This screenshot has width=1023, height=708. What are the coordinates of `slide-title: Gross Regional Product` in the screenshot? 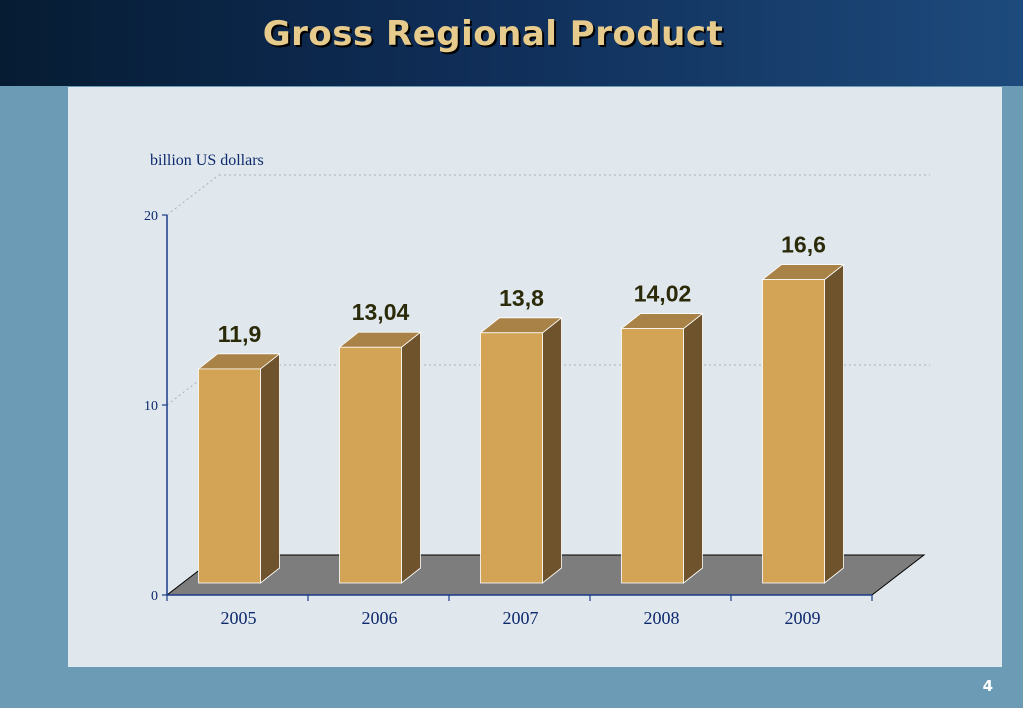 It's located at (493, 34).